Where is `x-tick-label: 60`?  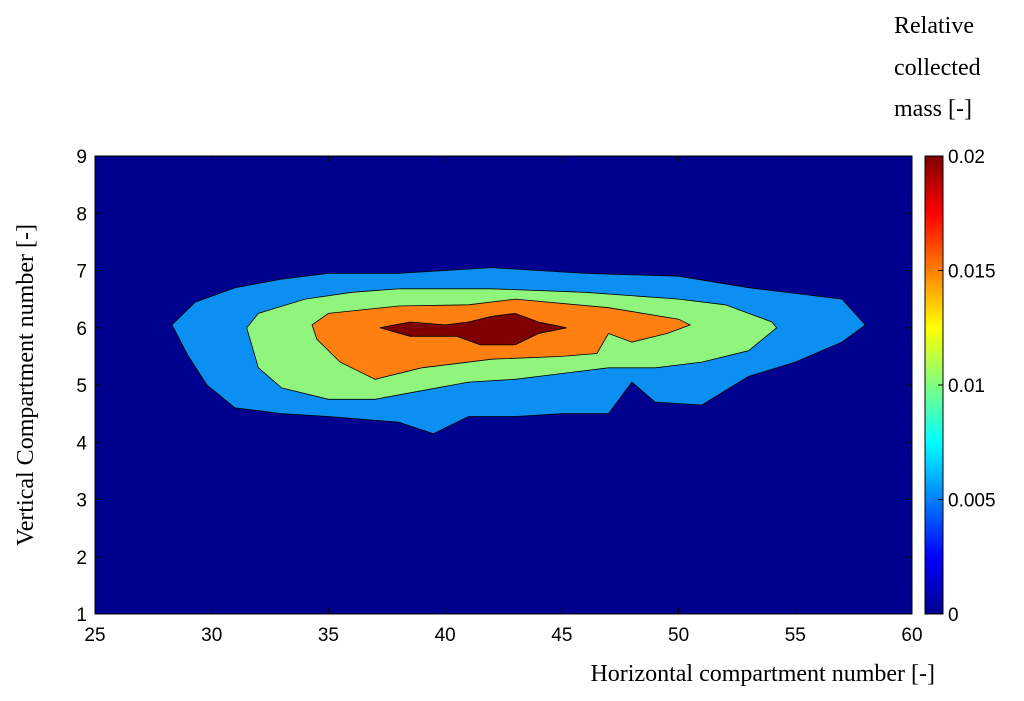
x-tick-label: 60 is located at coordinates (911, 635).